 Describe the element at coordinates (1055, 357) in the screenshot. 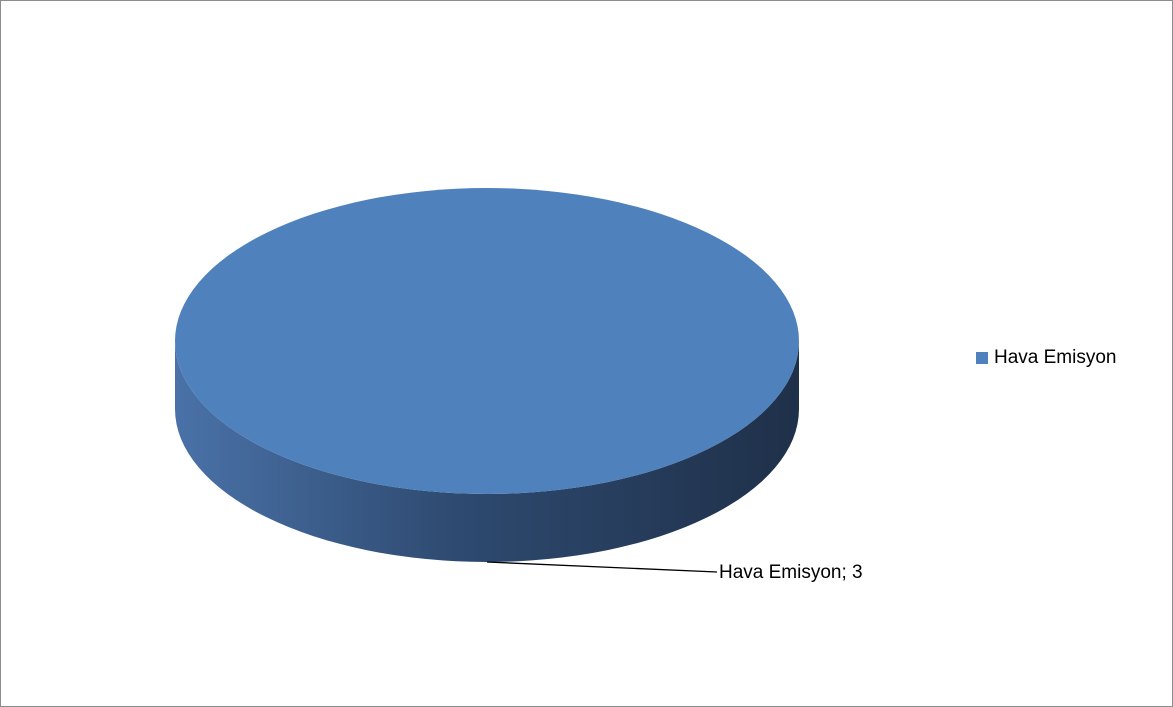

I see `legend-entry-label: Hava Emisyon` at that location.